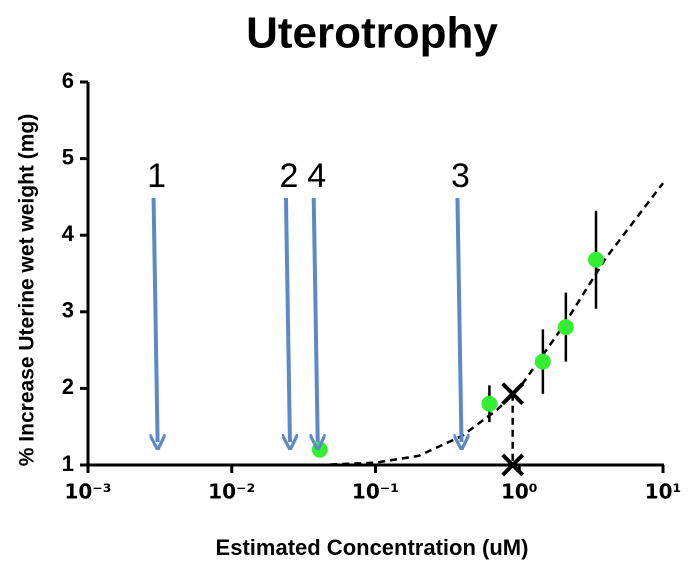 This screenshot has width=693, height=570. Describe the element at coordinates (68, 310) in the screenshot. I see `y-tick-label: 3` at that location.